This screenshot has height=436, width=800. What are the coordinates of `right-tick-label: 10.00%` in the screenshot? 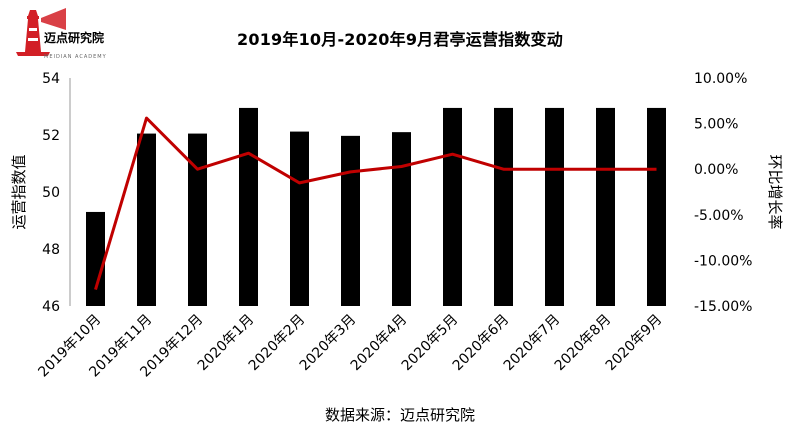 It's located at (720, 79).